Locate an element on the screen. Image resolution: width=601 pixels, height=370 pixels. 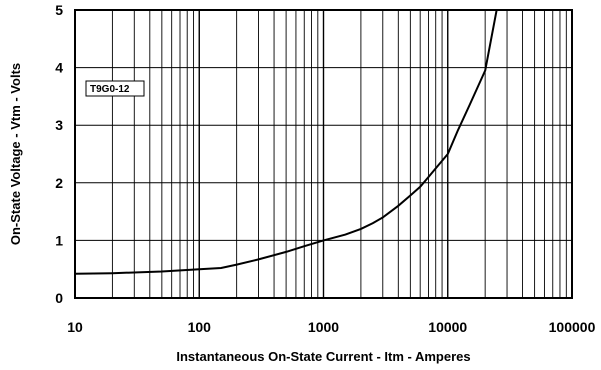
y-tick-label: 4 is located at coordinates (59, 68).